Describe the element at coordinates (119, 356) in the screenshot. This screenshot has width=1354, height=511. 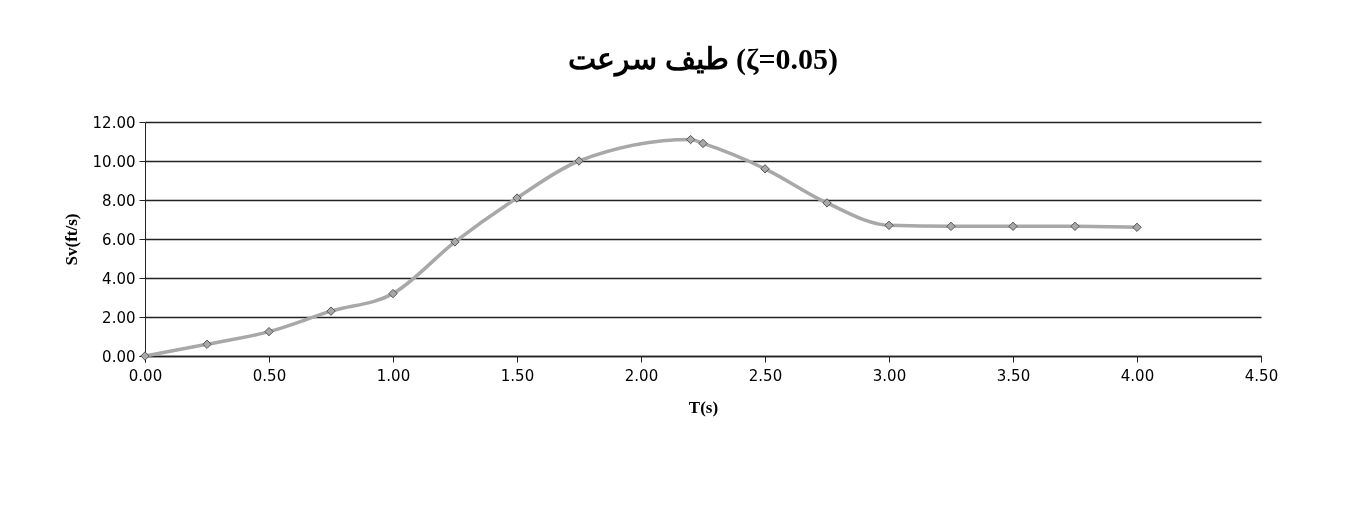
I see `y-tick-label: 0.00` at that location.